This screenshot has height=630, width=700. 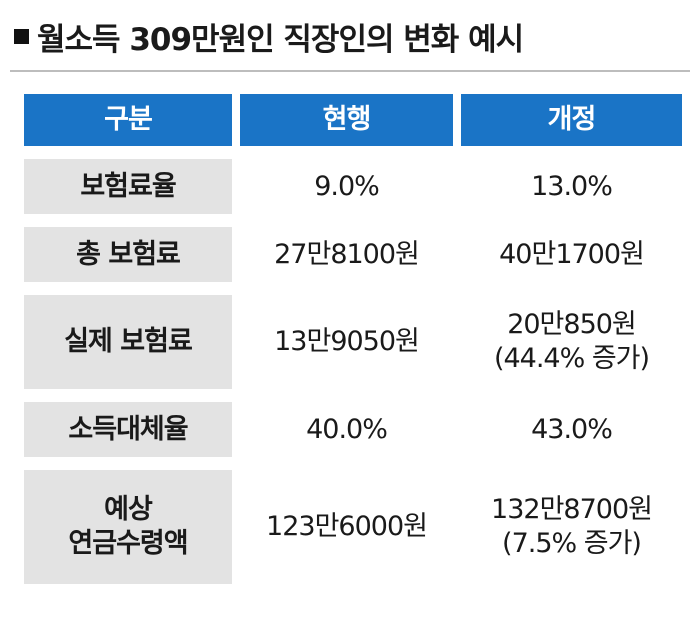 What do you see at coordinates (128, 429) in the screenshot?
I see `row-label: 소득대체율` at bounding box center [128, 429].